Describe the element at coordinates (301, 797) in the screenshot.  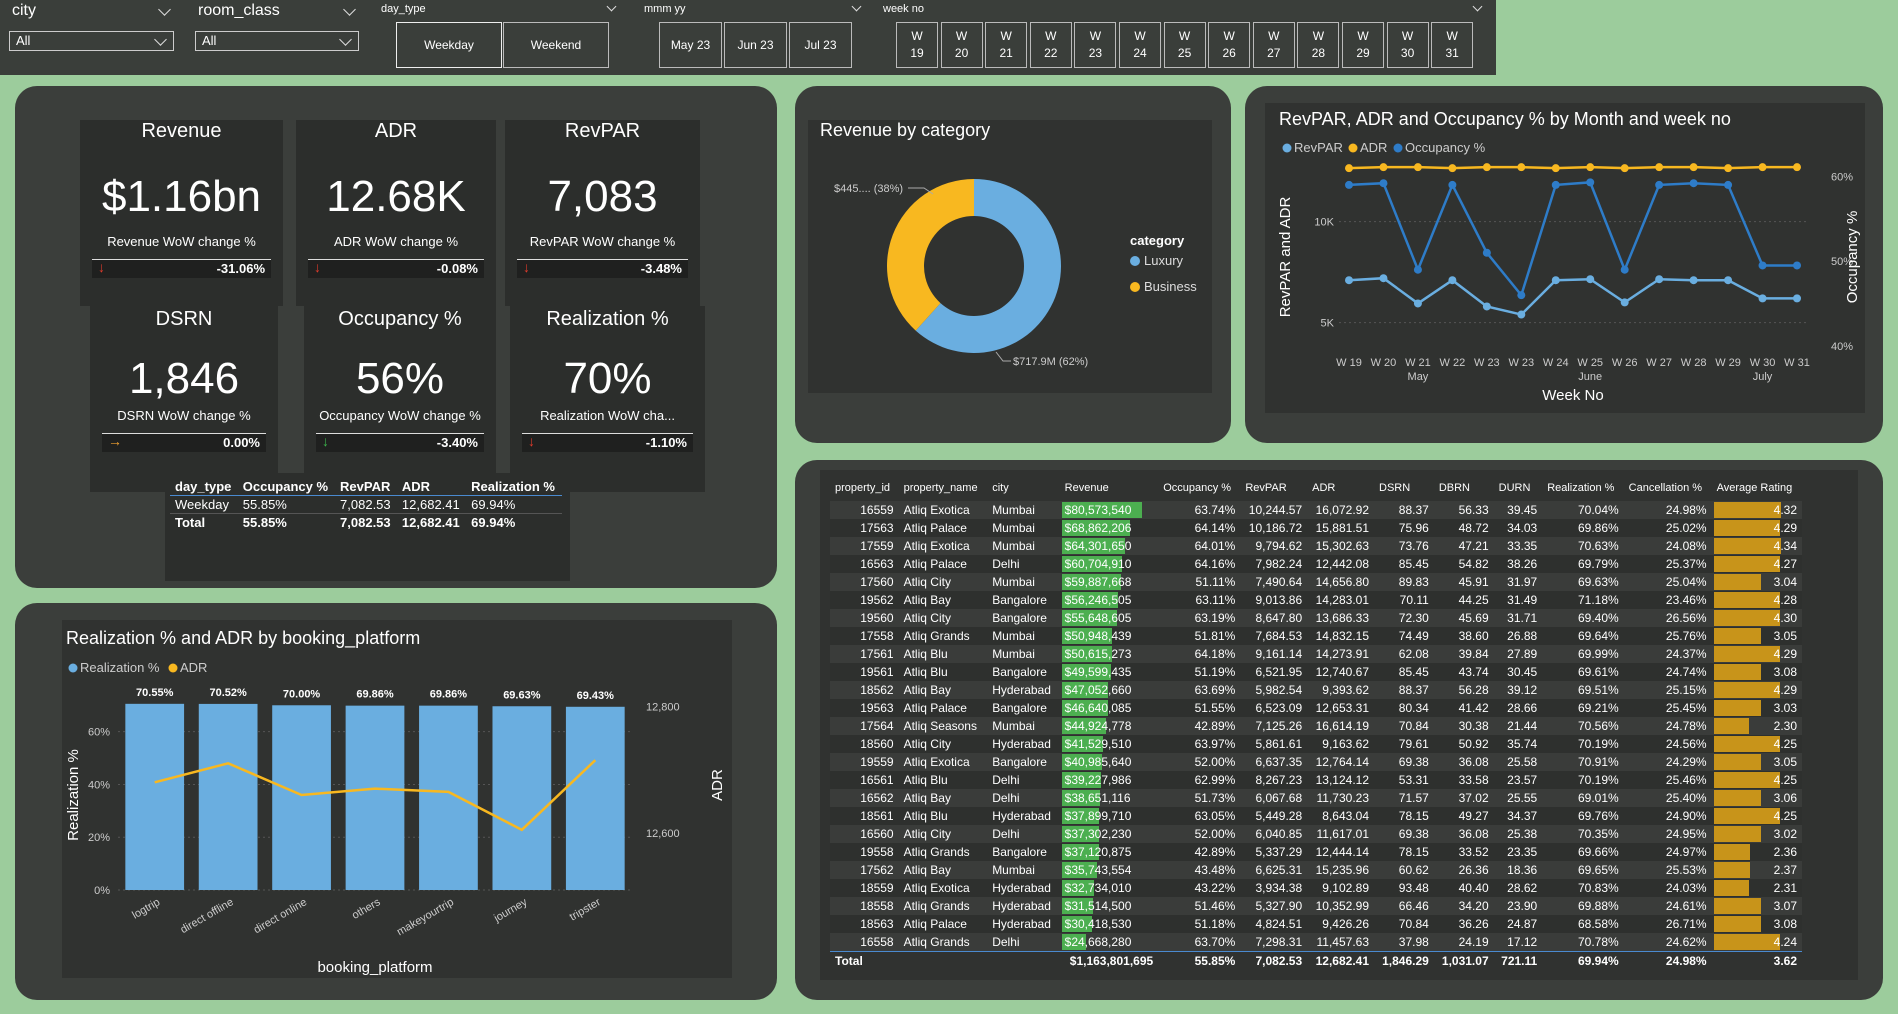
I see `bar-direct-online` at that location.